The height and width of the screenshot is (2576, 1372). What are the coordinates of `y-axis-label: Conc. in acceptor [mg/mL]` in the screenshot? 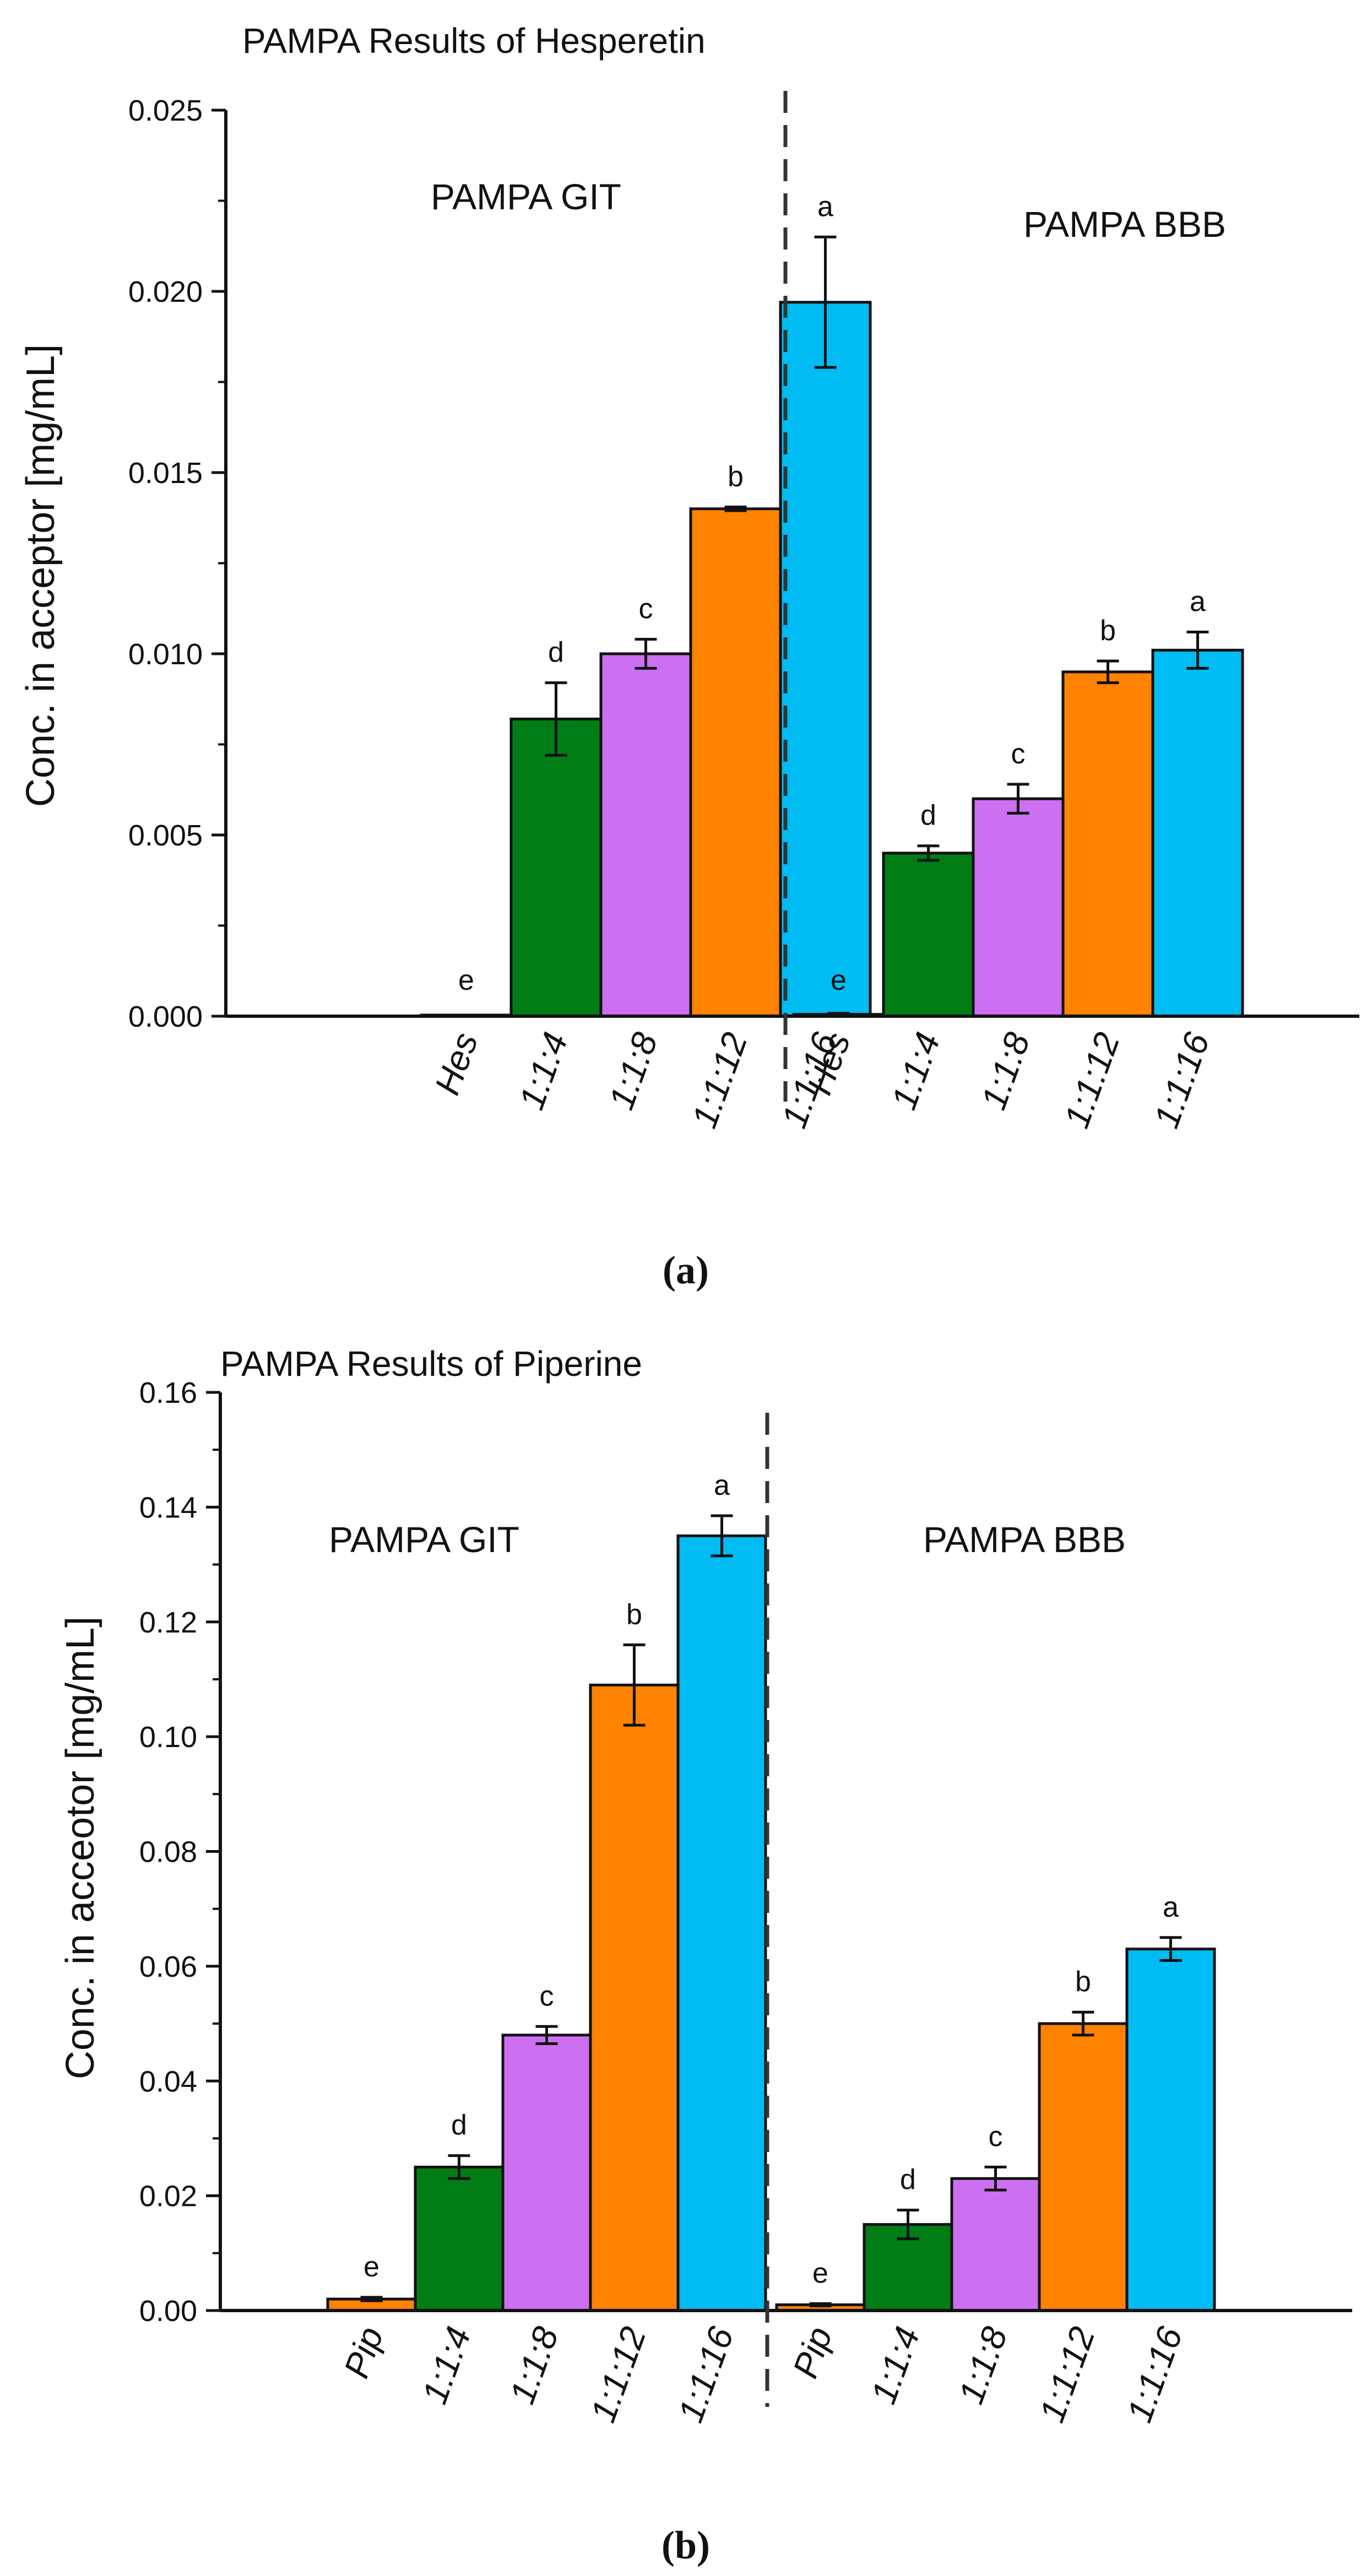 It's located at (41, 575).